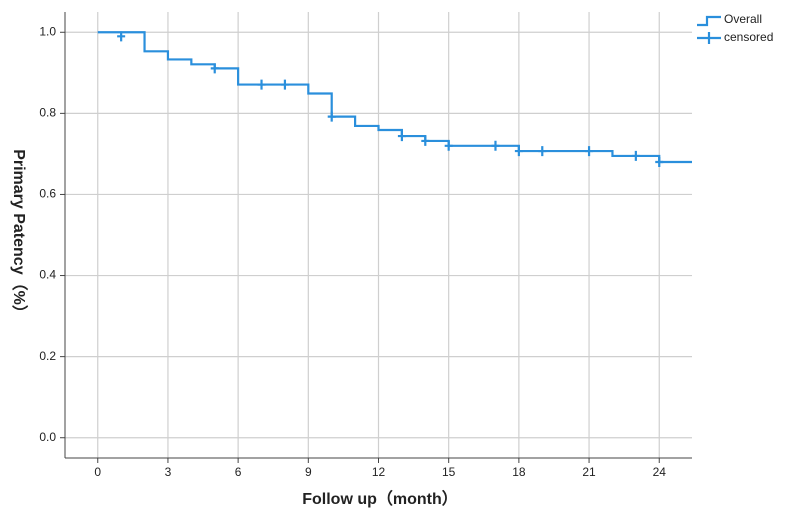  Describe the element at coordinates (19, 235) in the screenshot. I see `y-axis-title: Primary Patency（%）` at that location.